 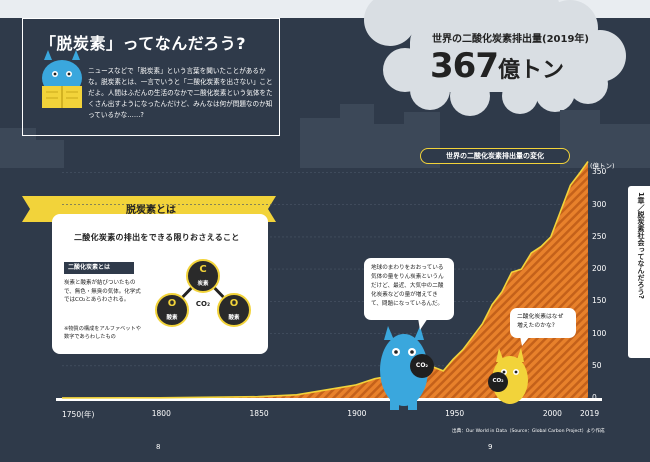 I want to click on intro-box, so click(x=151, y=77).